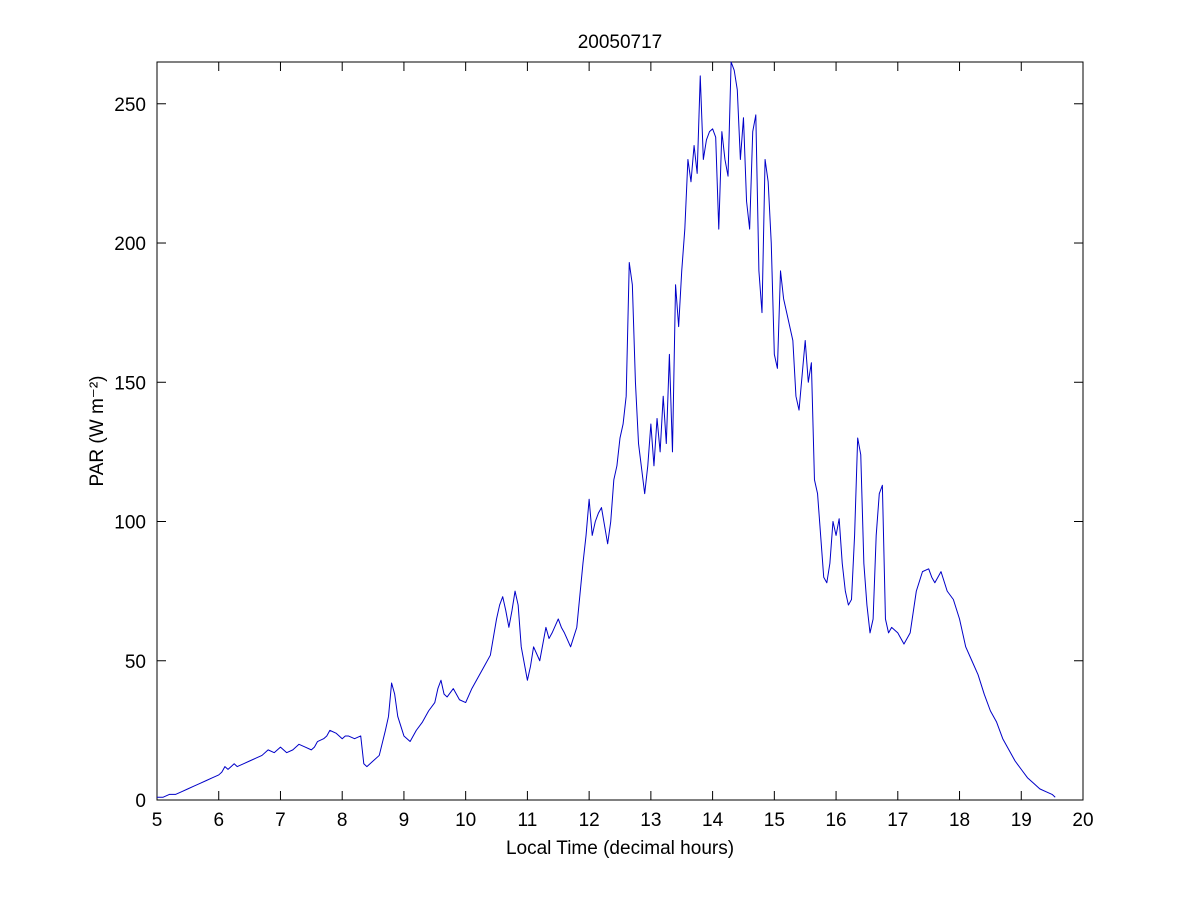 Image resolution: width=1200 pixels, height=900 pixels. Describe the element at coordinates (589, 820) in the screenshot. I see `x-tick-label: 12` at that location.